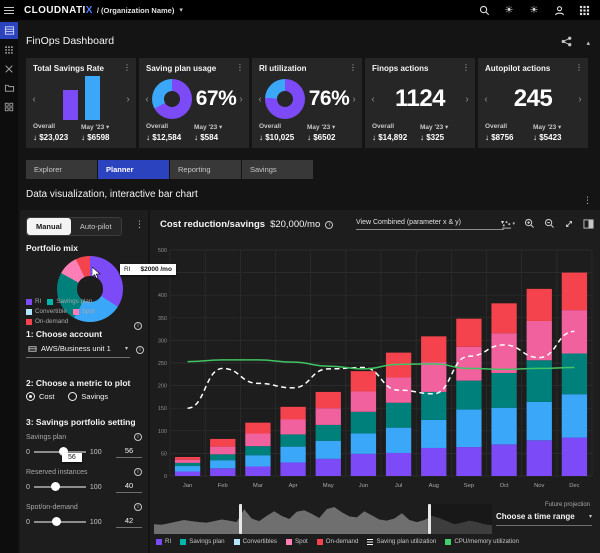  Describe the element at coordinates (401, 541) in the screenshot. I see `legend-item: Saving plan utilization` at that location.